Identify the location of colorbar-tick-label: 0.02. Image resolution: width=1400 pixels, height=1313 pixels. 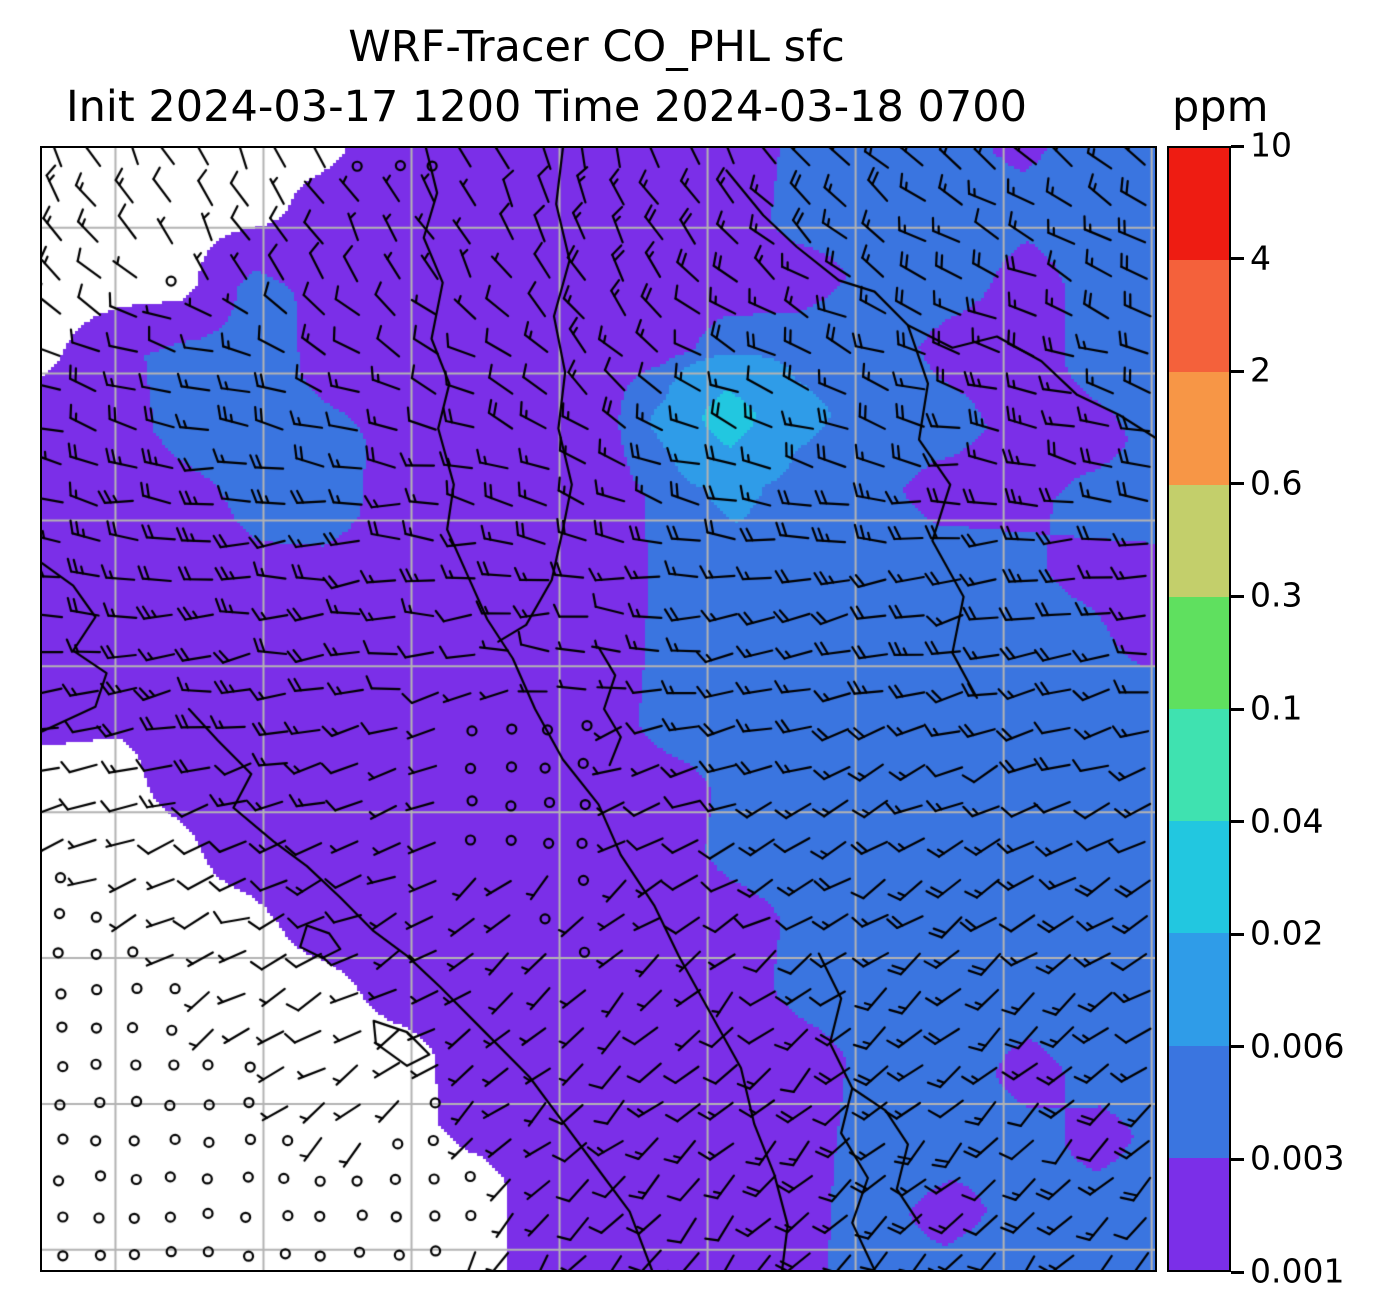
(1287, 933).